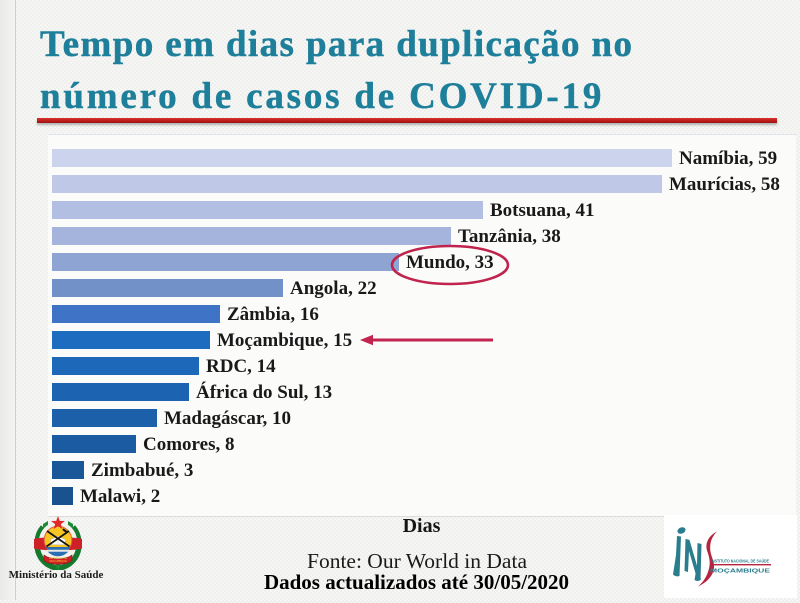 This screenshot has width=800, height=603. What do you see at coordinates (58, 558) in the screenshot?
I see `svg-text: REPÚBLICA DE` at bounding box center [58, 558].